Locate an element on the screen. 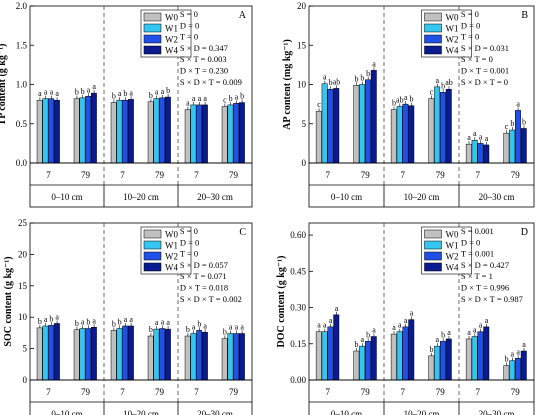 Image resolution: width=550 pixels, height=415 pixels. stat-annotation: S = 0.001 is located at coordinates (477, 231).